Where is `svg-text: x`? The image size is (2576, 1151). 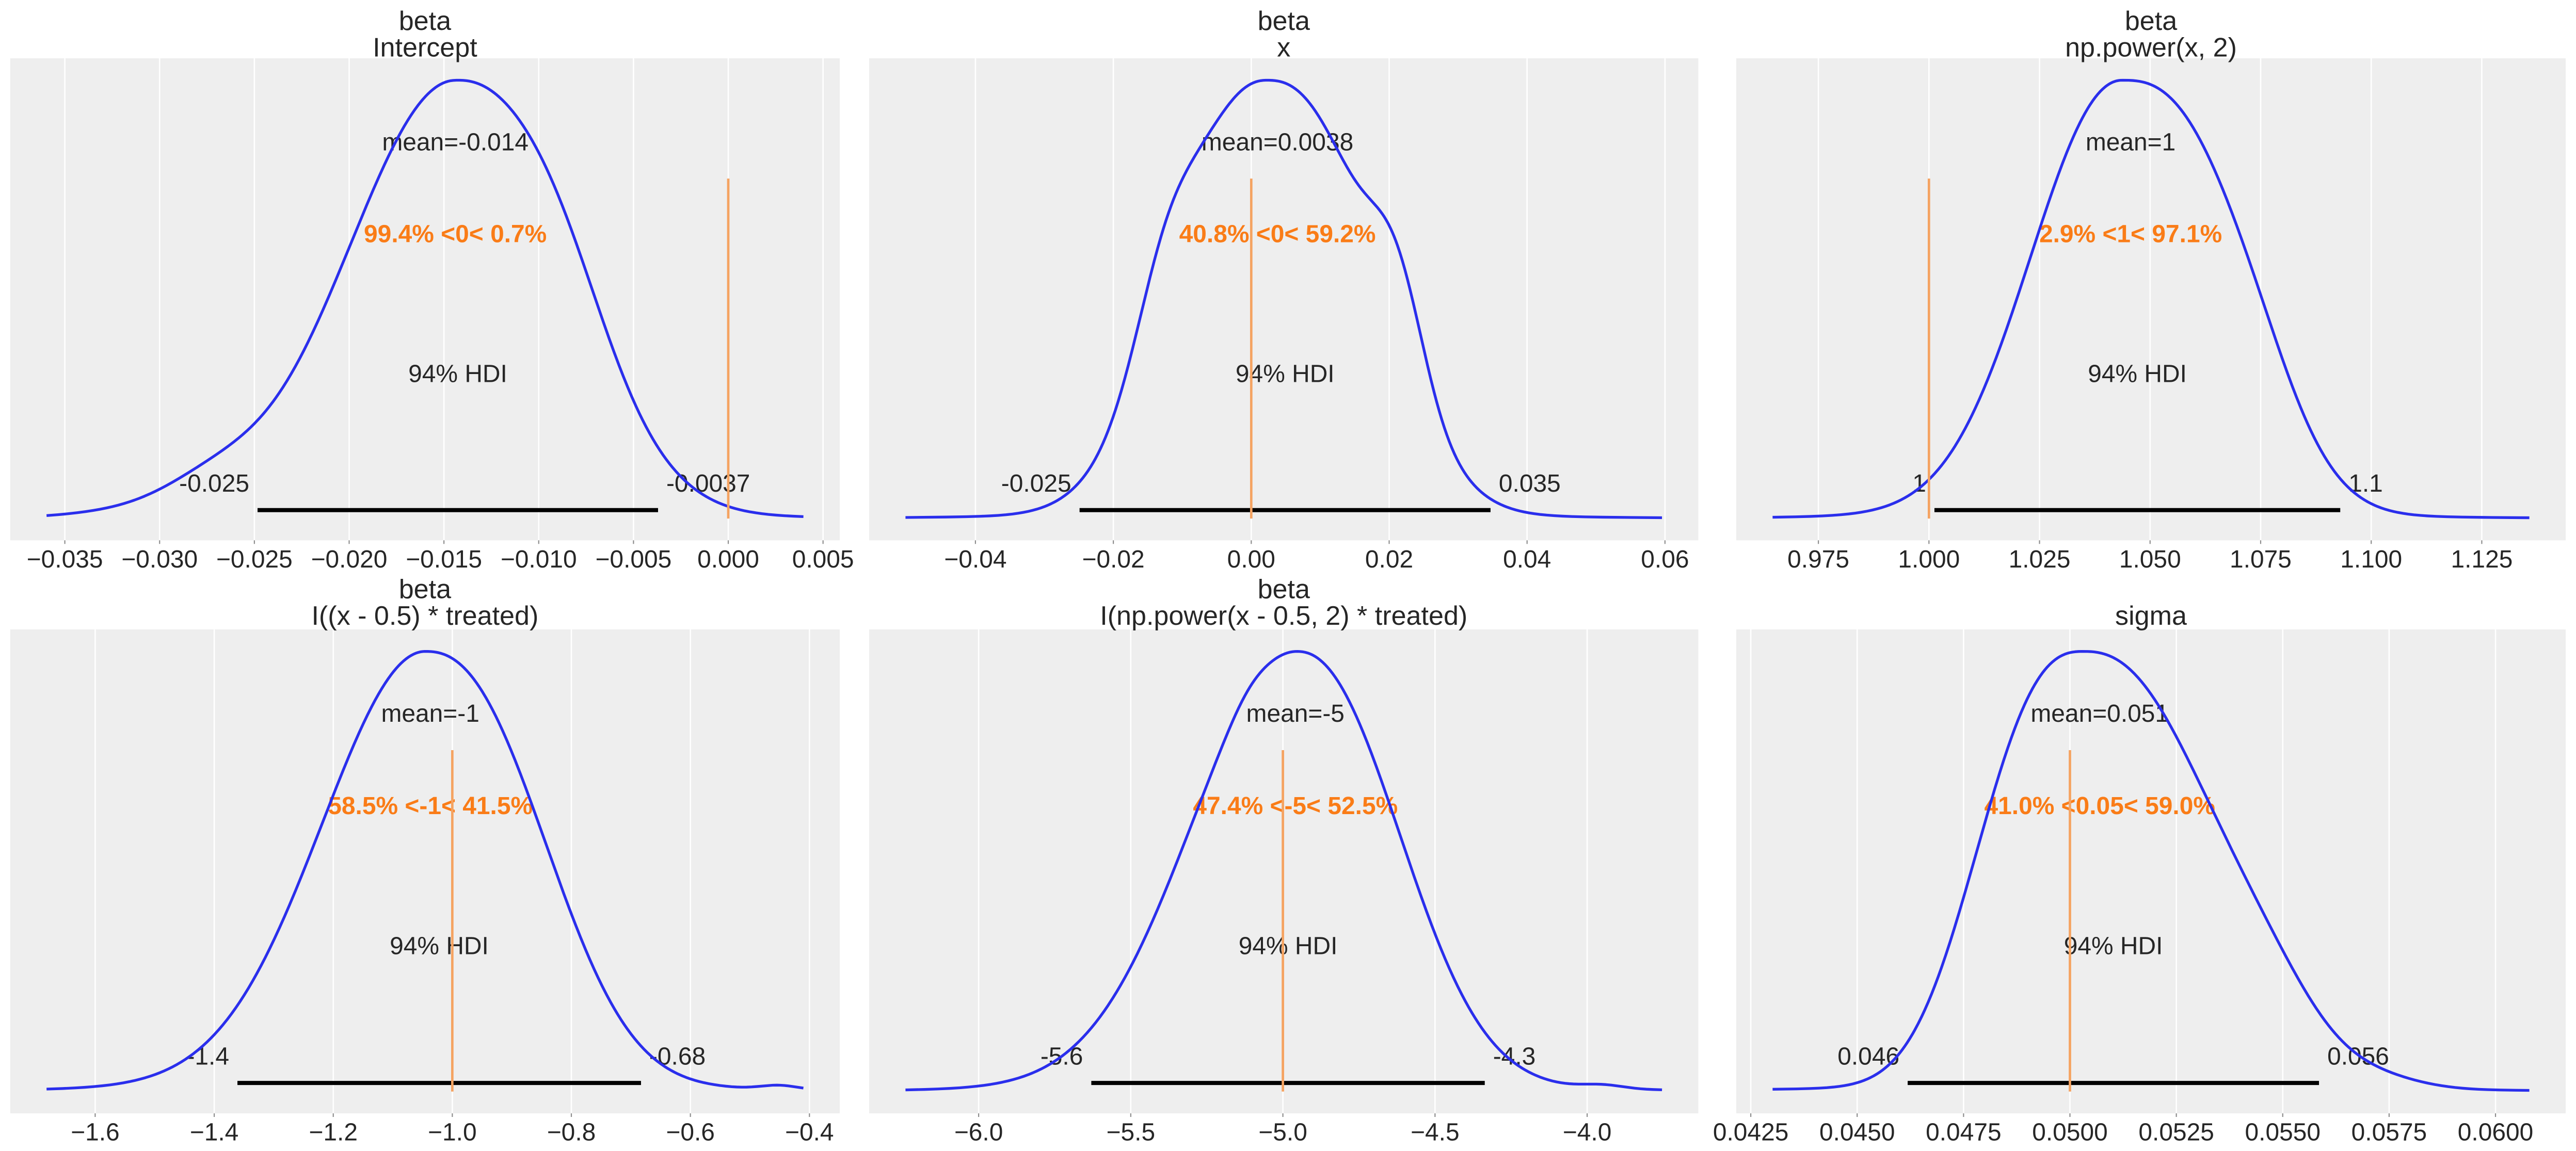
svg-text: x is located at coordinates (1283, 48).